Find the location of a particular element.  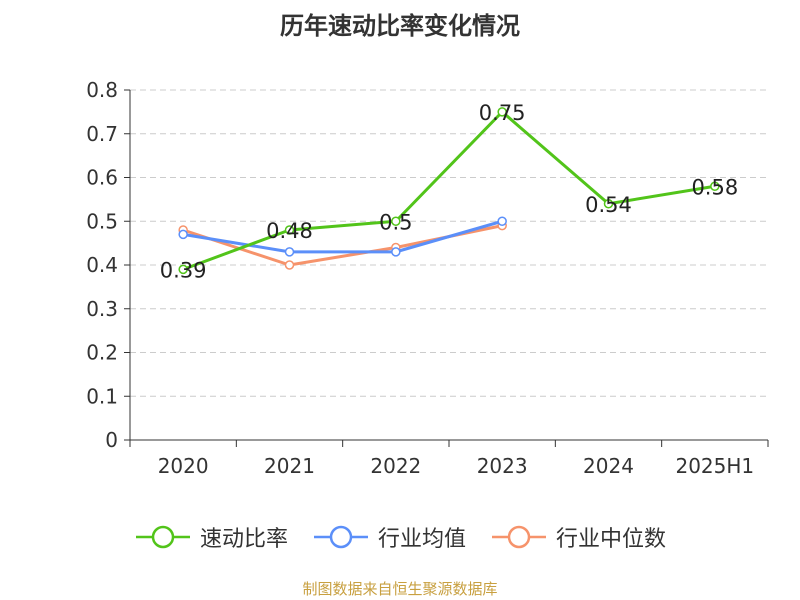

y-tick-label: 0.7 is located at coordinates (102, 134).